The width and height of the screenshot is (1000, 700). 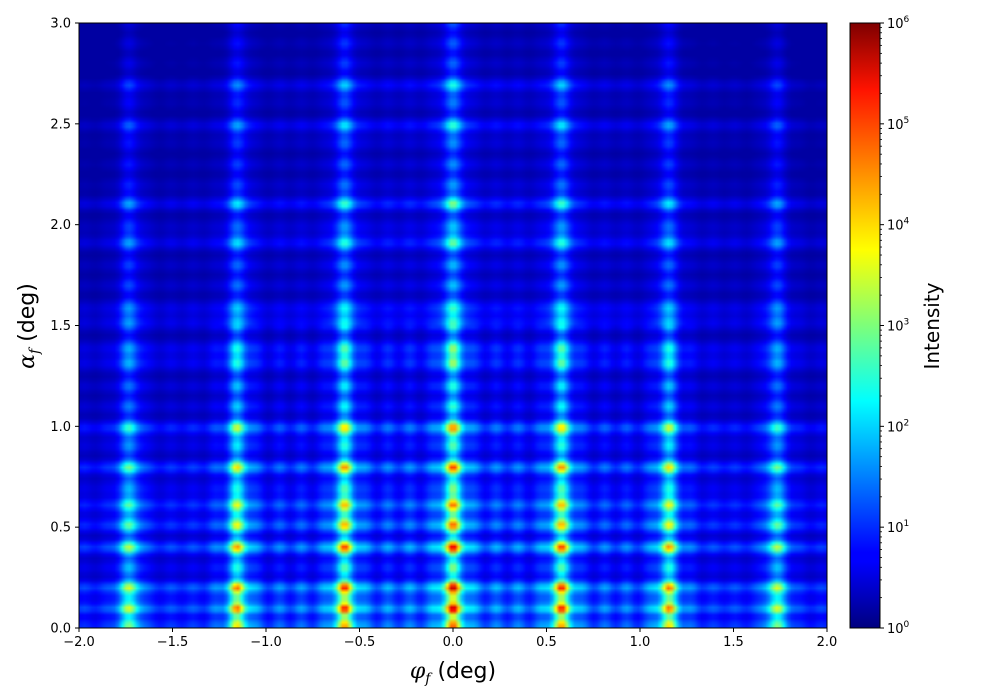 I want to click on x-tick-label: −1.0, so click(x=266, y=642).